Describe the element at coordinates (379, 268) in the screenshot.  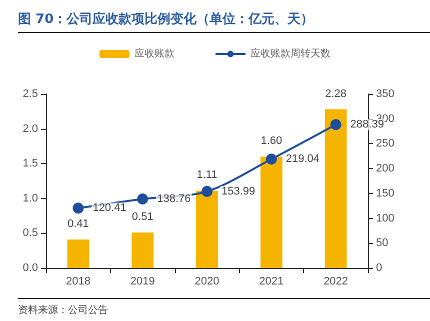
I see `y2-tick-label: 0` at that location.